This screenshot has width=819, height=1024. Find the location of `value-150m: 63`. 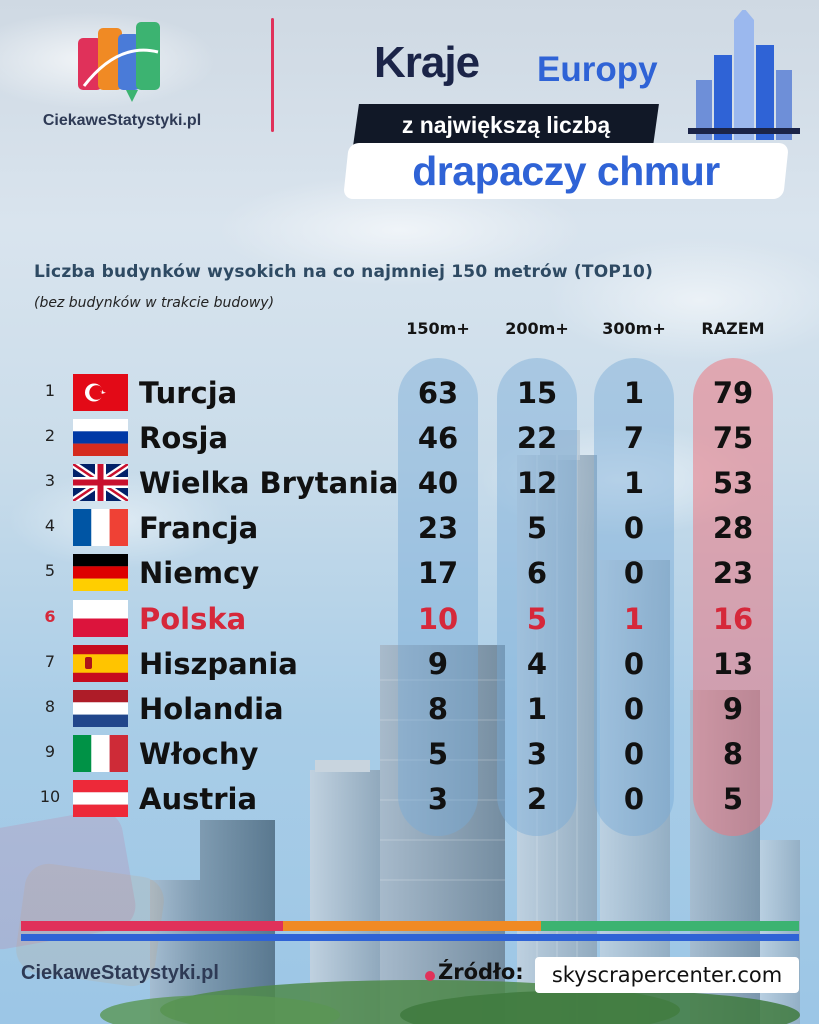

value-150m: 63 is located at coordinates (438, 393).